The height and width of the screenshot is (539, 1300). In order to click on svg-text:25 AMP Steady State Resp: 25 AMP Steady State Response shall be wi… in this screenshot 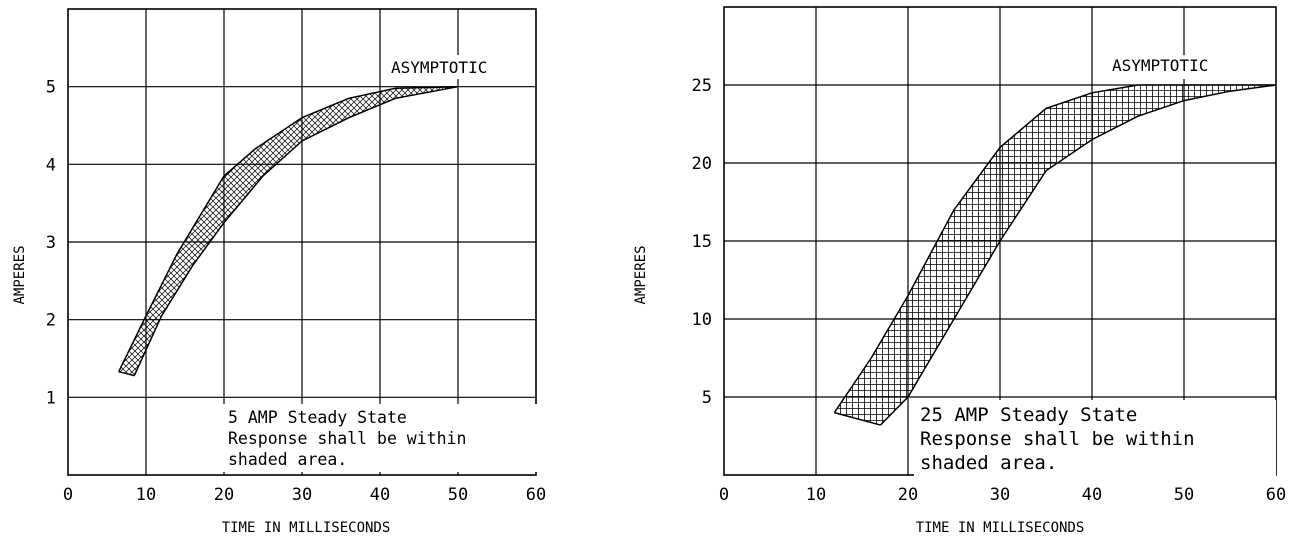, I will do `click(1063, 439)`.